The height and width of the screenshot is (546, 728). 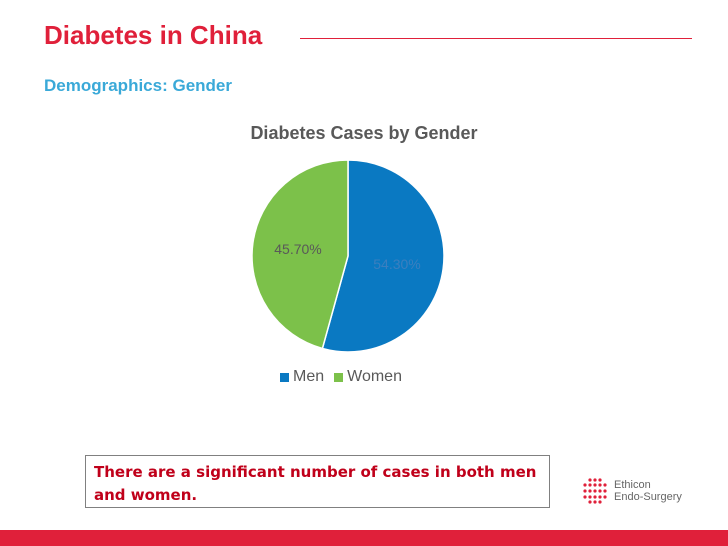 I want to click on title-rule, so click(x=496, y=38).